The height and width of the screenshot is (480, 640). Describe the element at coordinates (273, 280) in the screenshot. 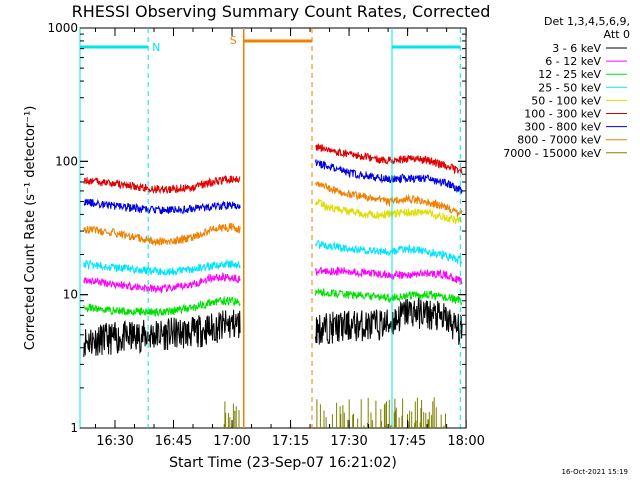

I see `series-line-6-12-kev` at that location.